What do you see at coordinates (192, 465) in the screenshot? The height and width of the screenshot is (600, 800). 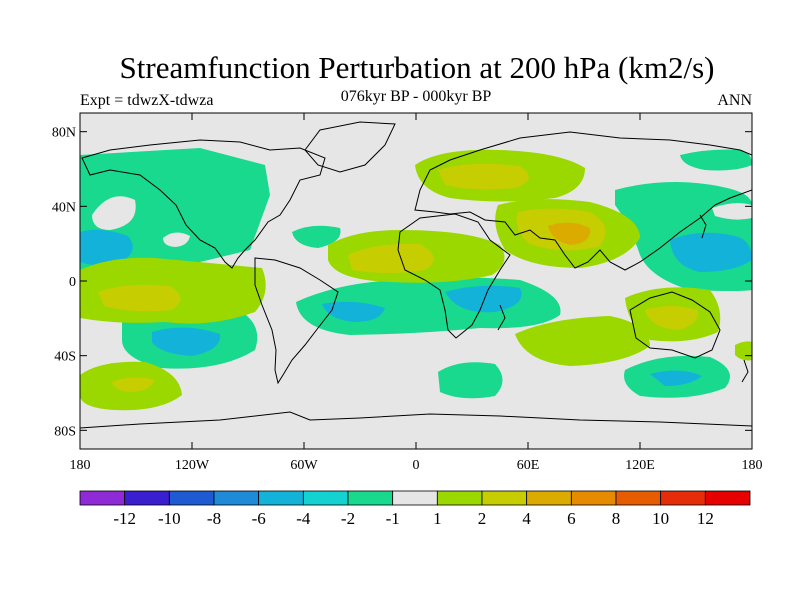 I see `x-tick-label: 120W` at bounding box center [192, 465].